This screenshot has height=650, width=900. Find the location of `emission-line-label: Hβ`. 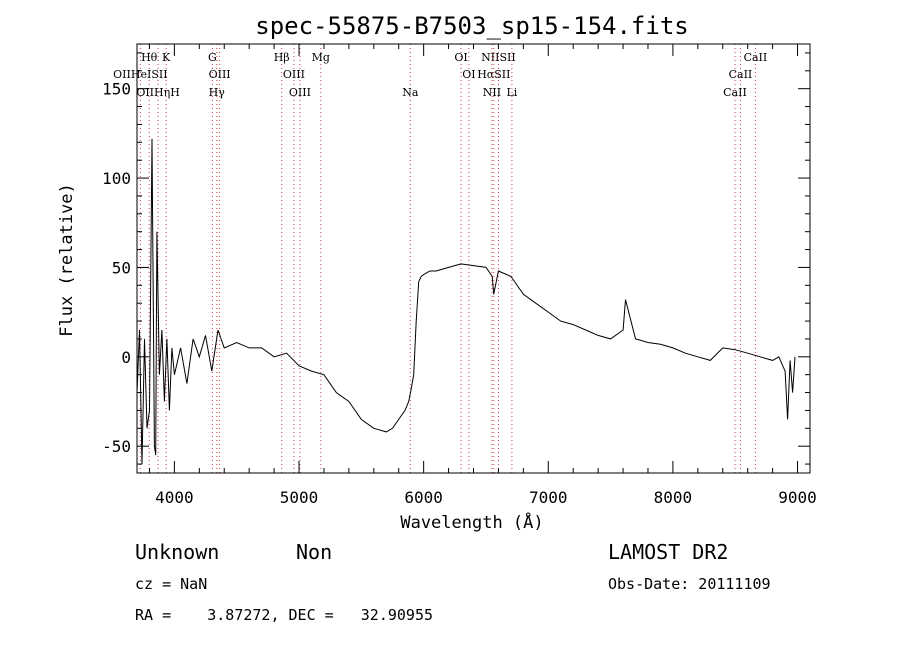

emission-line-label: Hβ is located at coordinates (282, 57).